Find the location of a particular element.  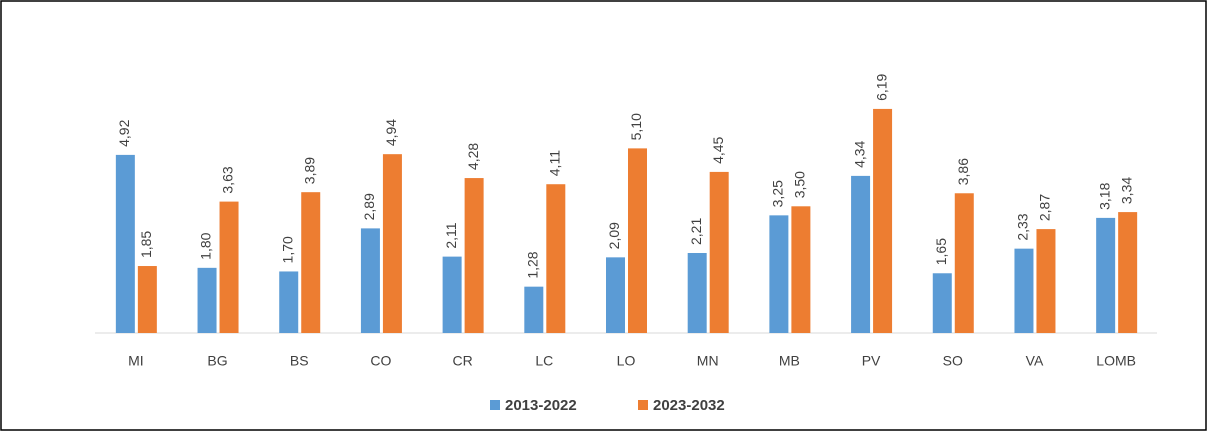

data-label: 2,11 is located at coordinates (451, 235).